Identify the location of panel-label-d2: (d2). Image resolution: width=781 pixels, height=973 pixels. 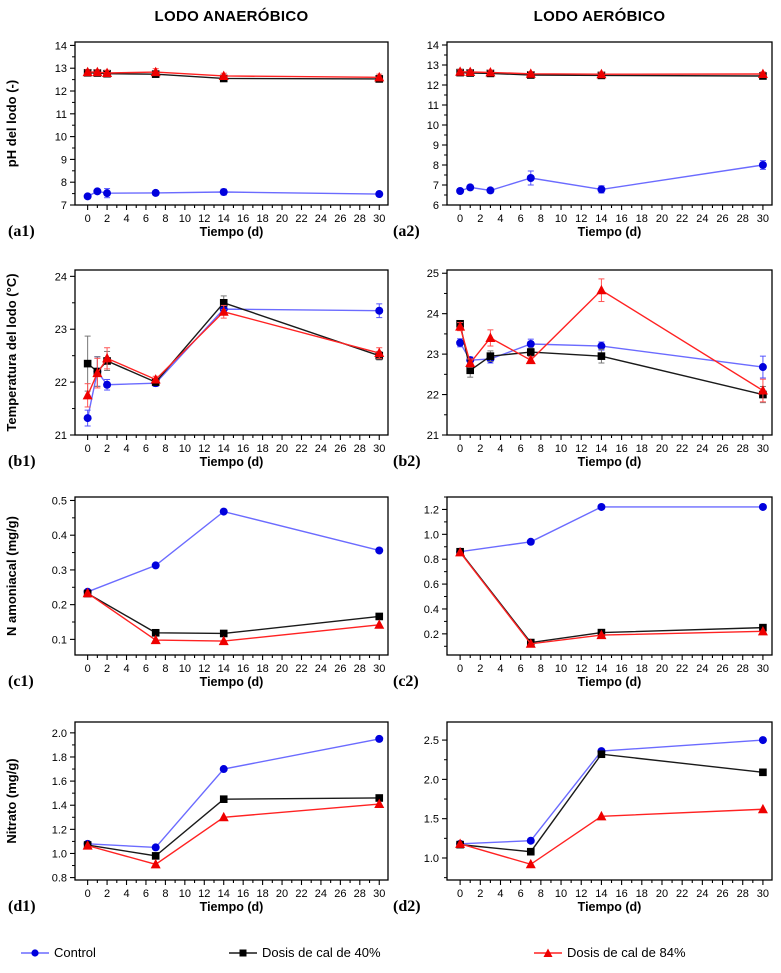
(407, 906).